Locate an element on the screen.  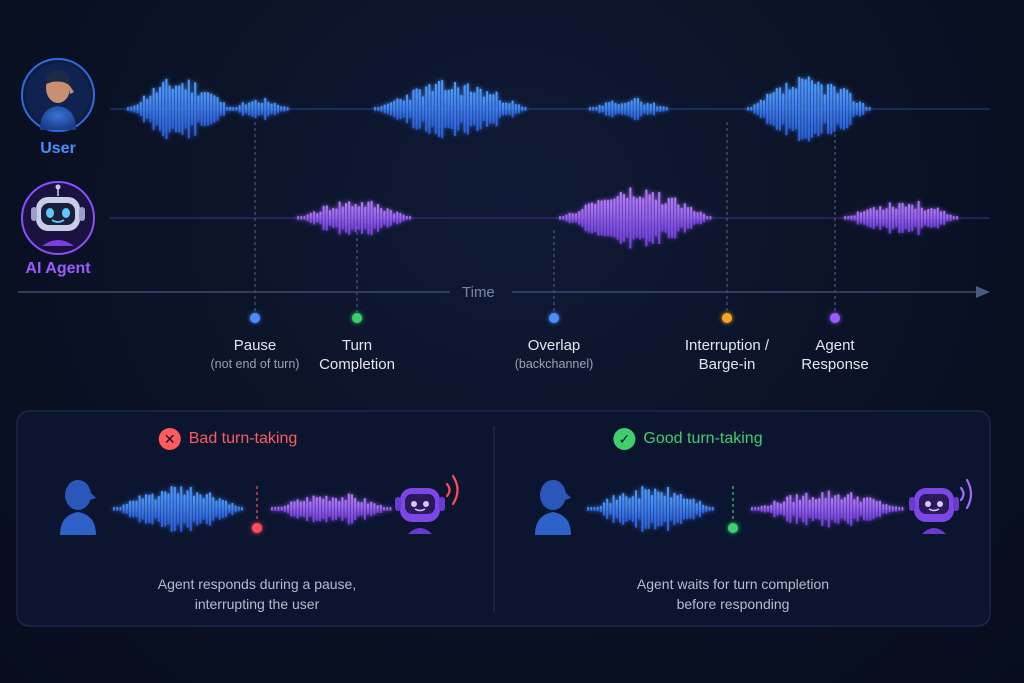
user-label: User is located at coordinates (58, 148).